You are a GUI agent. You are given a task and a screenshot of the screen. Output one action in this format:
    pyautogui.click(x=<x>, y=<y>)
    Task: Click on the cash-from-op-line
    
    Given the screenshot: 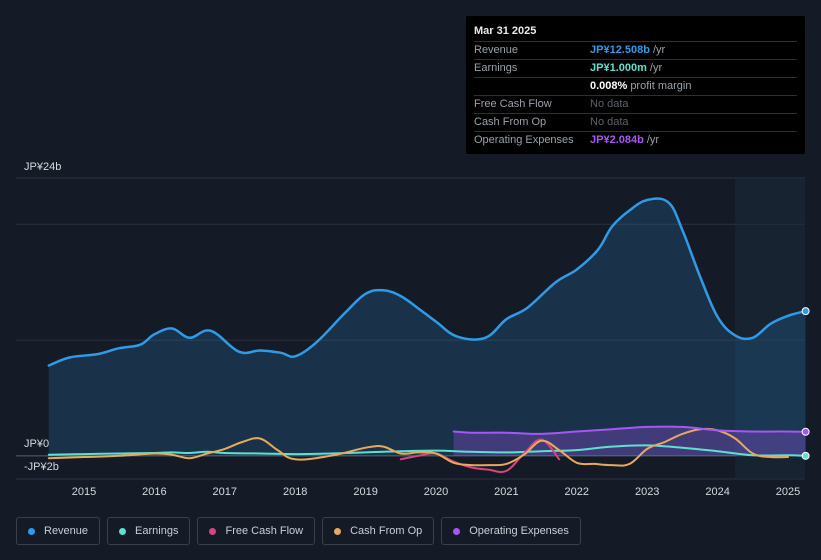 What is the action you would take?
    pyautogui.click(x=418, y=447)
    